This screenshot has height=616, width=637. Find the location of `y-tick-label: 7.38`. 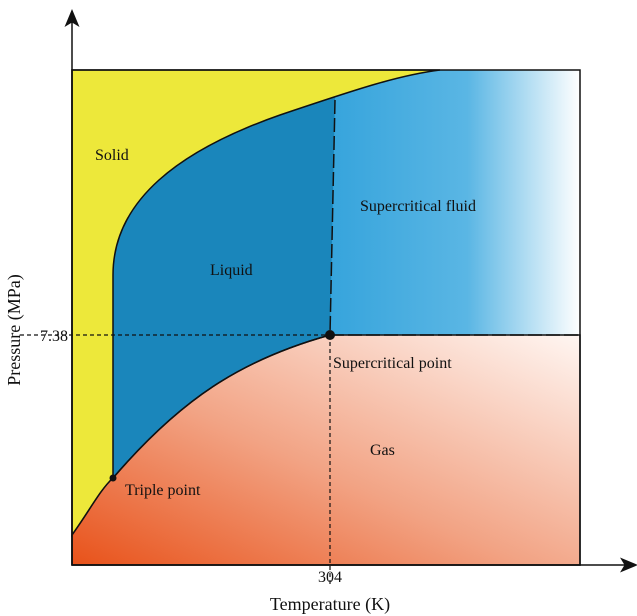

y-tick-label: 7.38 is located at coordinates (54, 336).